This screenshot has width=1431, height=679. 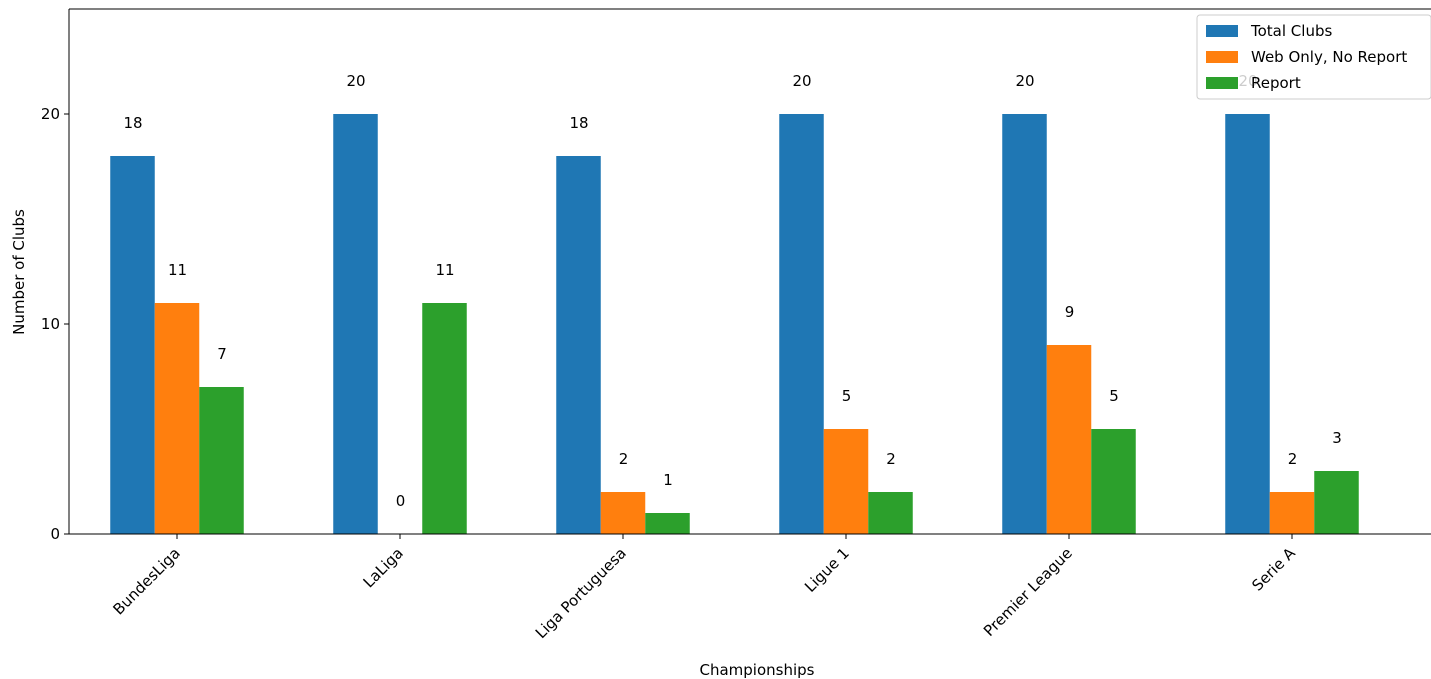 I want to click on x-tick-label: BundesLiga, so click(x=147, y=581).